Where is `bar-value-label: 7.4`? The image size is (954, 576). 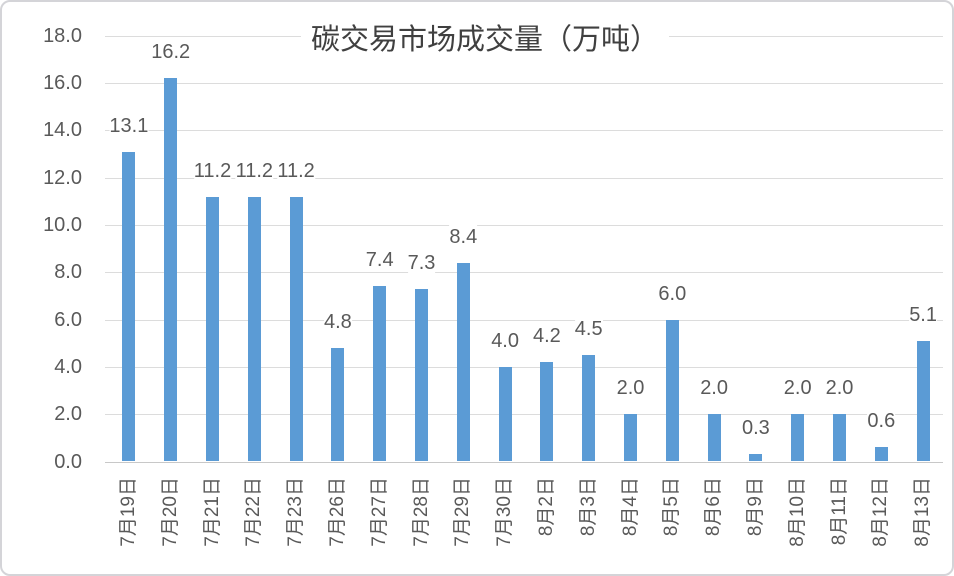
bar-value-label: 7.4 is located at coordinates (379, 260).